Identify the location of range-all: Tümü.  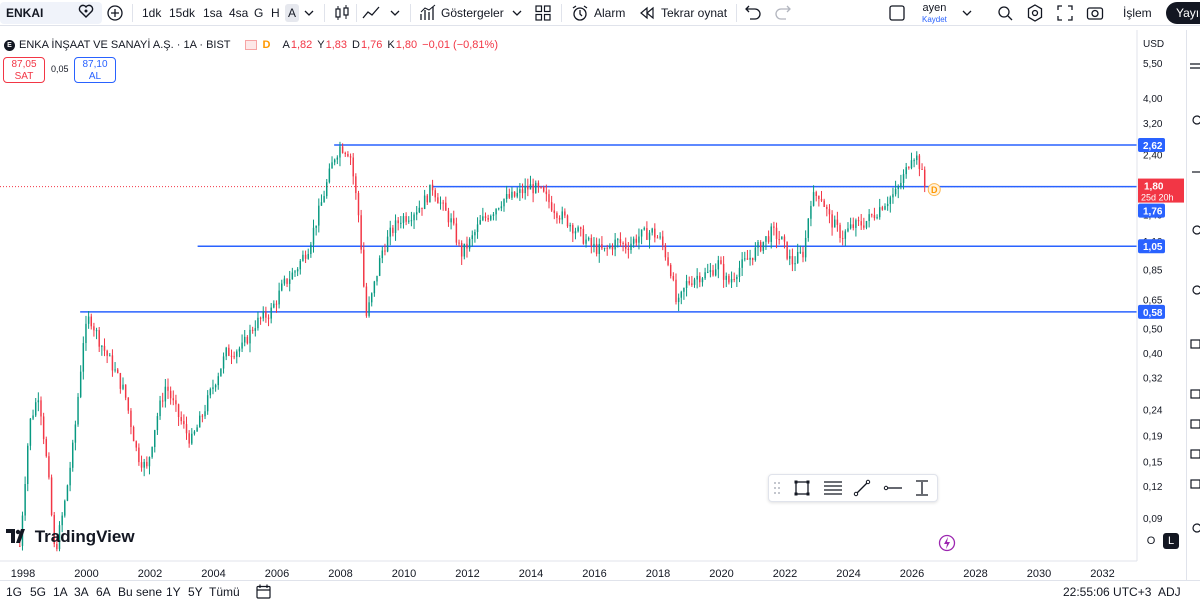
(224, 592).